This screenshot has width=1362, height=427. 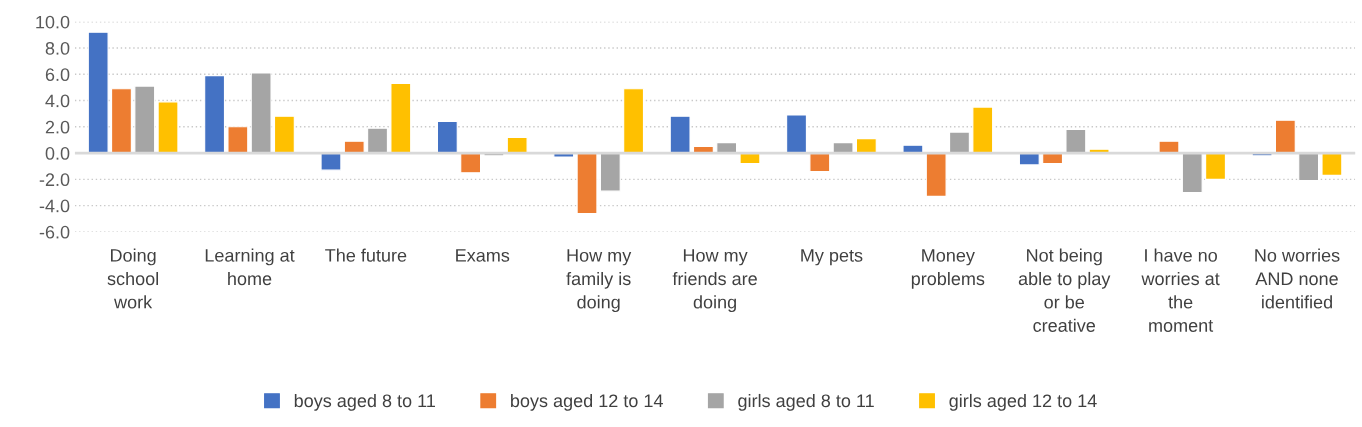 I want to click on x-tick-label: Doing school work, so click(x=132, y=278).